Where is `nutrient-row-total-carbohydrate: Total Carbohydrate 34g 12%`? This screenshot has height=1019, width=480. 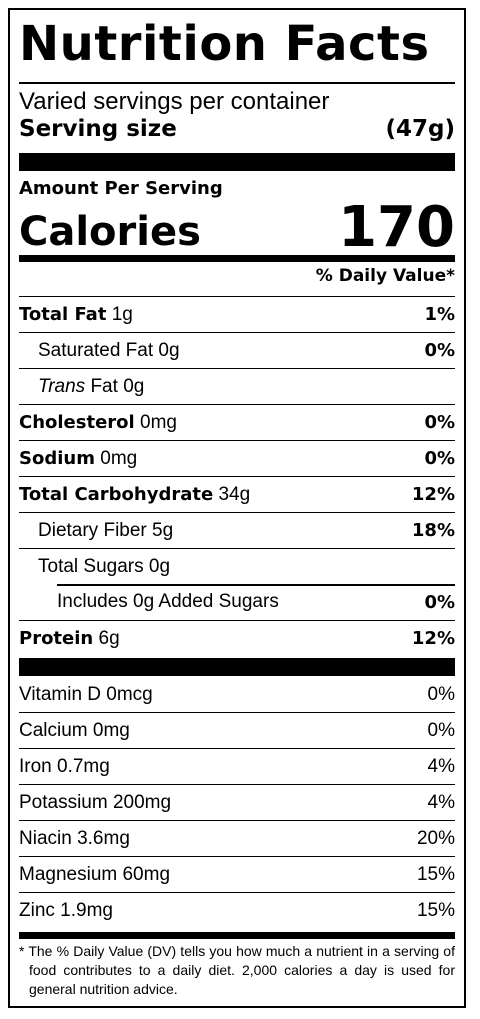 nutrient-row-total-carbohydrate: Total Carbohydrate 34g 12% is located at coordinates (237, 494).